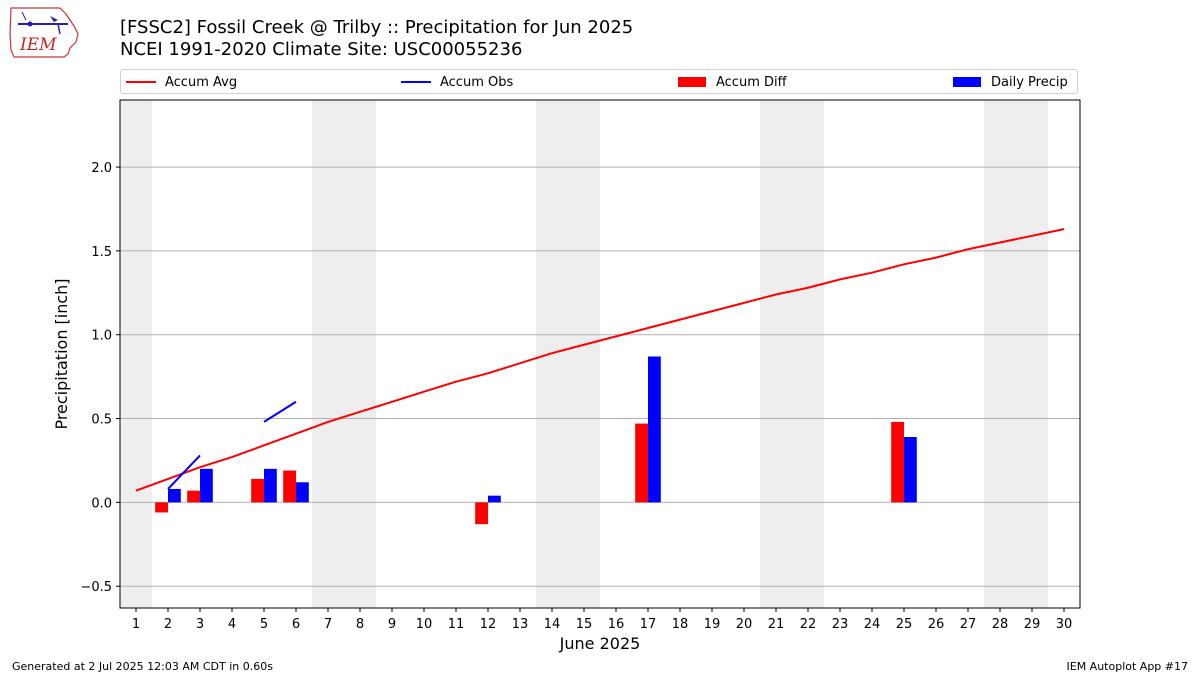 This screenshot has height=675, width=1200. Describe the element at coordinates (520, 624) in the screenshot. I see `x-tick-label: 13` at that location.